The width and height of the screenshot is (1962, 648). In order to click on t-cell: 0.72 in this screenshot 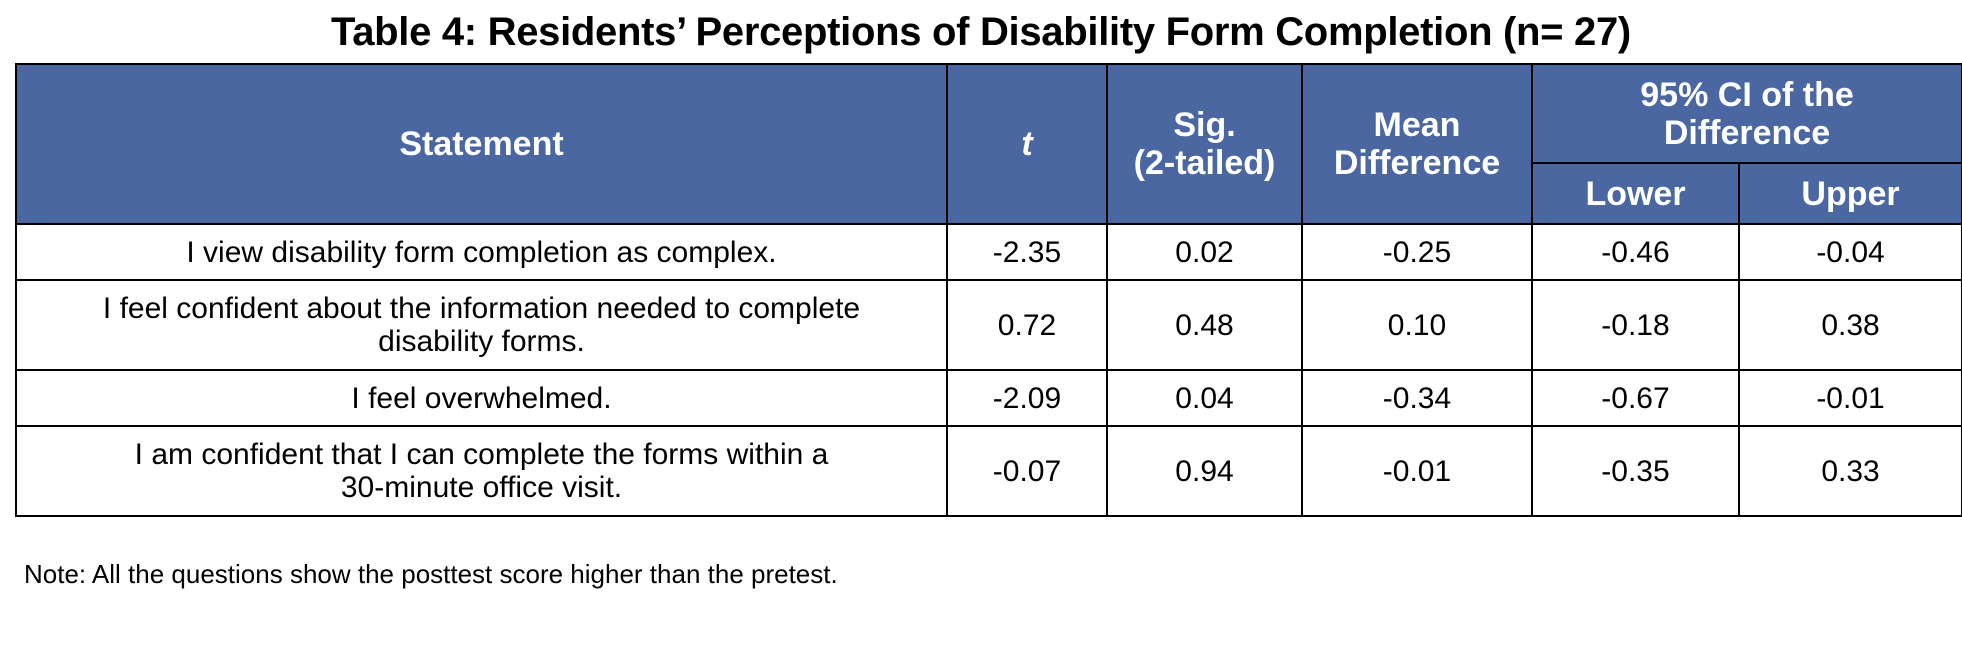, I will do `click(1027, 325)`.